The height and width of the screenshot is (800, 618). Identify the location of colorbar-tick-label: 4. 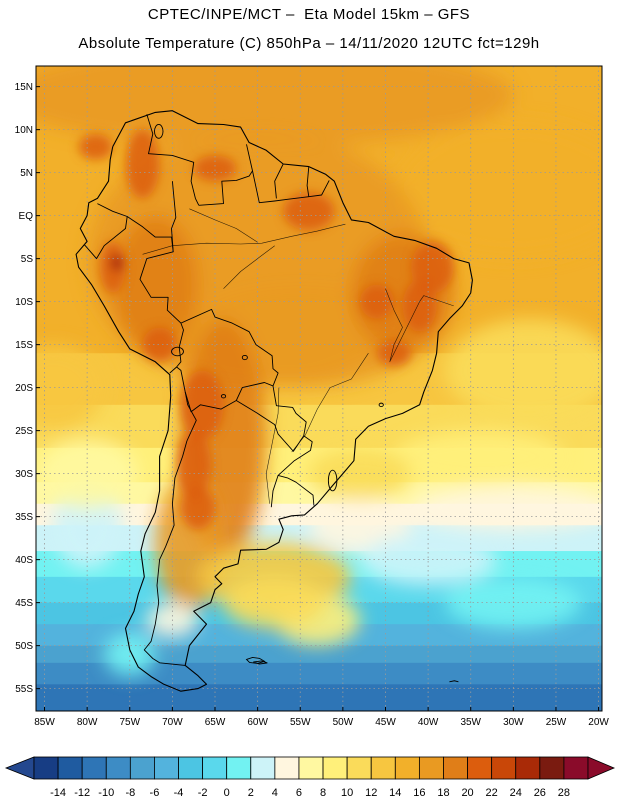
(275, 793).